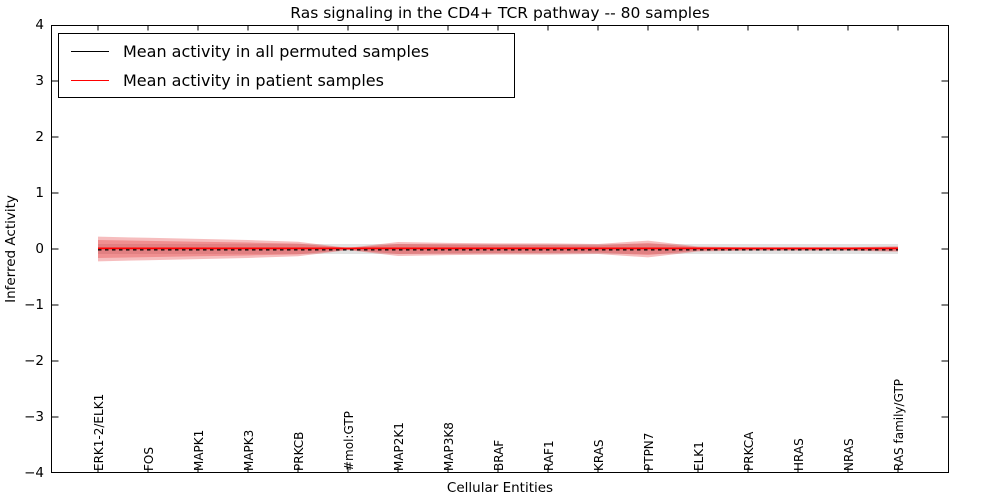  What do you see at coordinates (99, 432) in the screenshot?
I see `x-tick-label: ERK1-2/ELK1` at bounding box center [99, 432].